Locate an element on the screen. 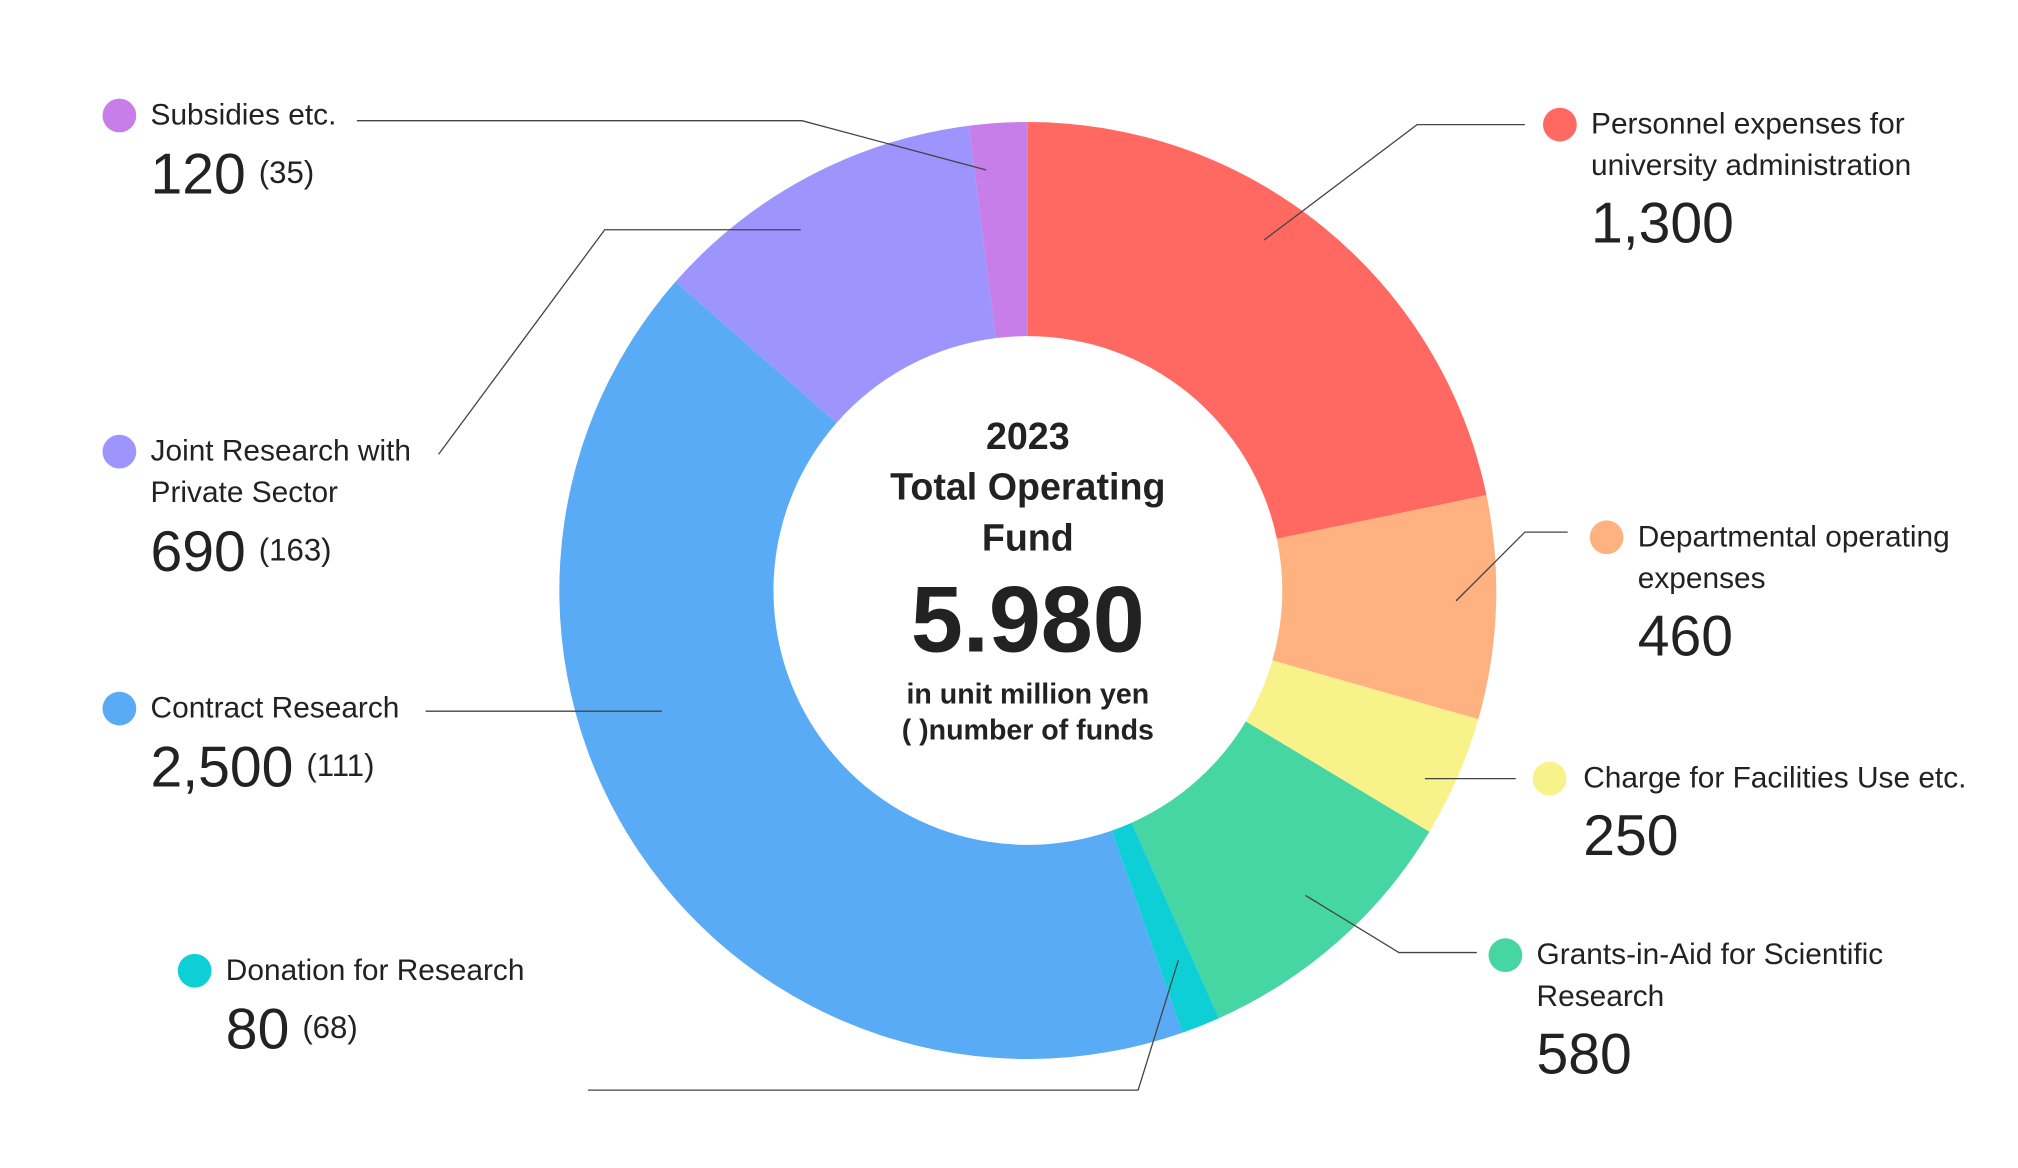 Image resolution: width=2018 pixels, height=1168 pixels. count-label: (111) is located at coordinates (340, 766).